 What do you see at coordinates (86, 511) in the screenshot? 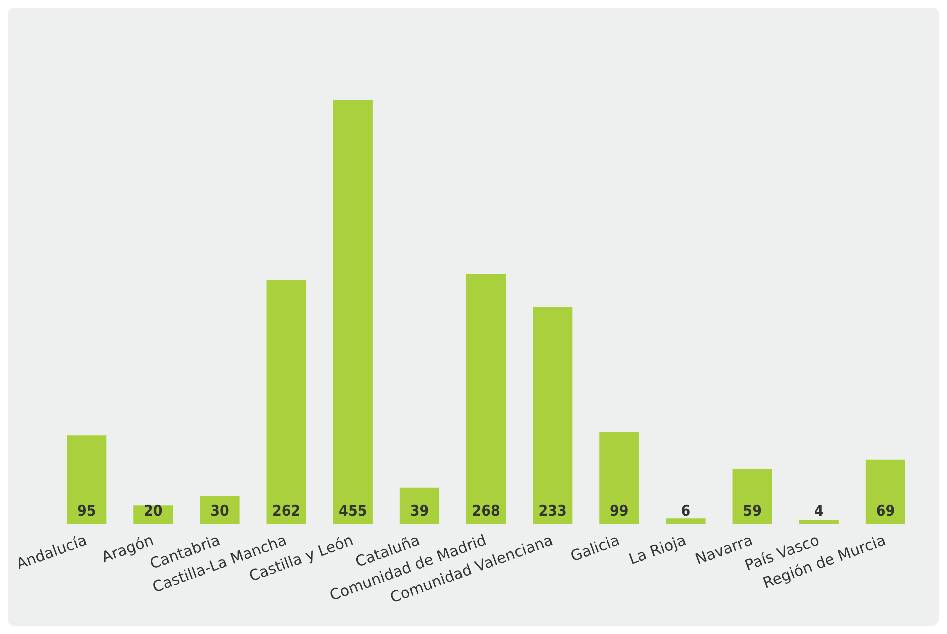
I see `data-label: 95` at bounding box center [86, 511].